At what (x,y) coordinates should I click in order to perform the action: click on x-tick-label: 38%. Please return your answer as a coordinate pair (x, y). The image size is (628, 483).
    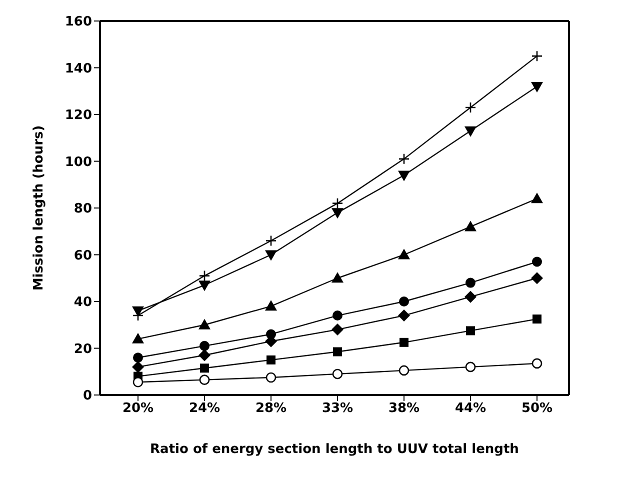
    Looking at the image, I should click on (404, 408).